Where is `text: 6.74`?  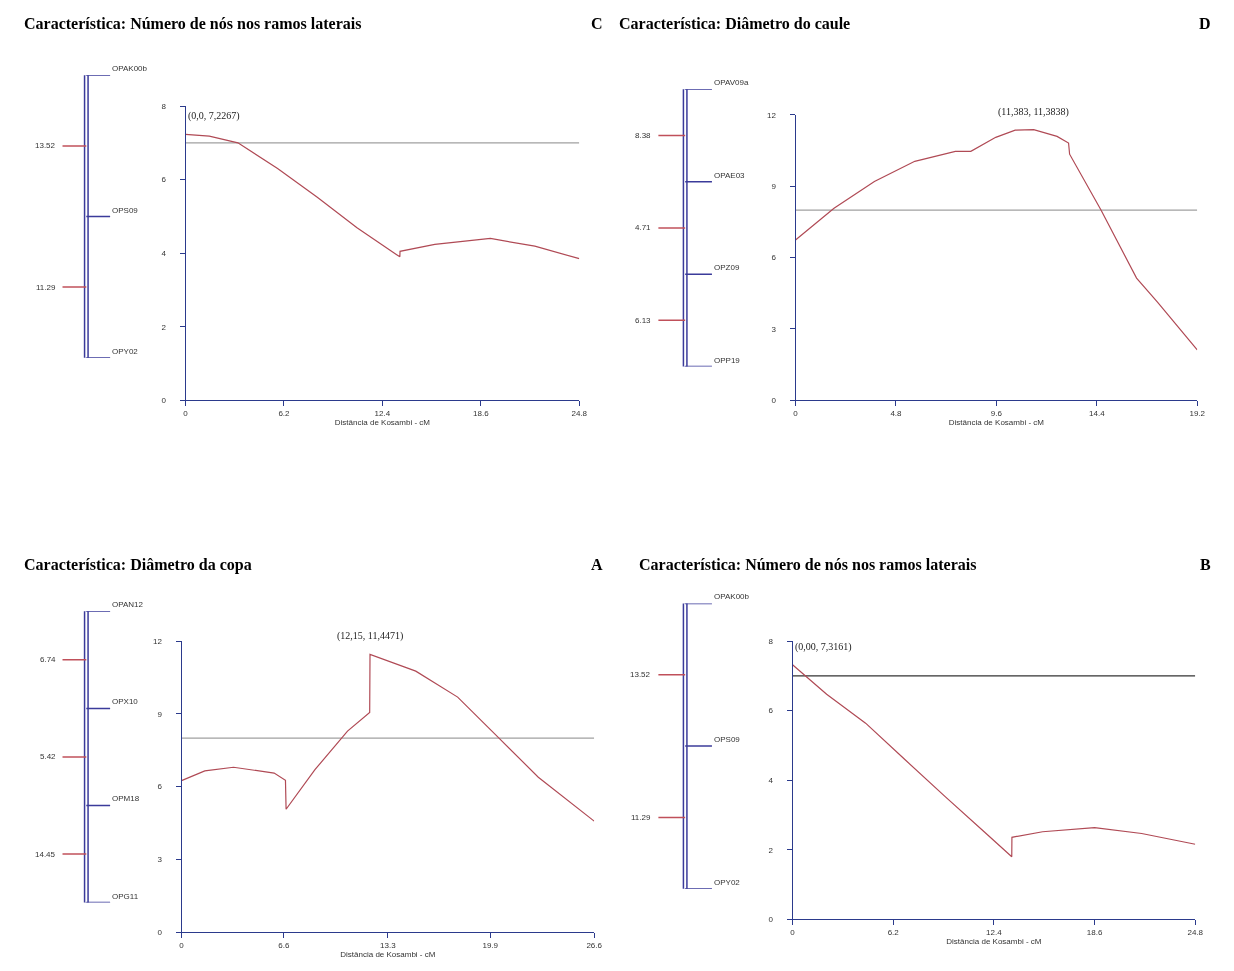 text: 6.74 is located at coordinates (48, 659).